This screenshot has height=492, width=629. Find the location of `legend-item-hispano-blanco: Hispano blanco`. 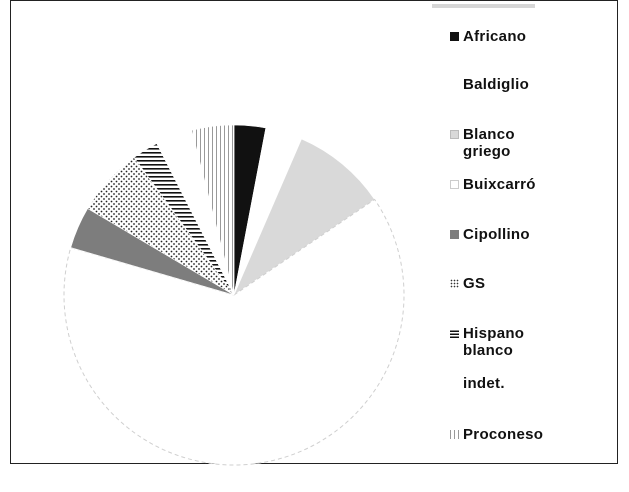

legend-item-hispano-blanco: Hispano blanco is located at coordinates (487, 342).